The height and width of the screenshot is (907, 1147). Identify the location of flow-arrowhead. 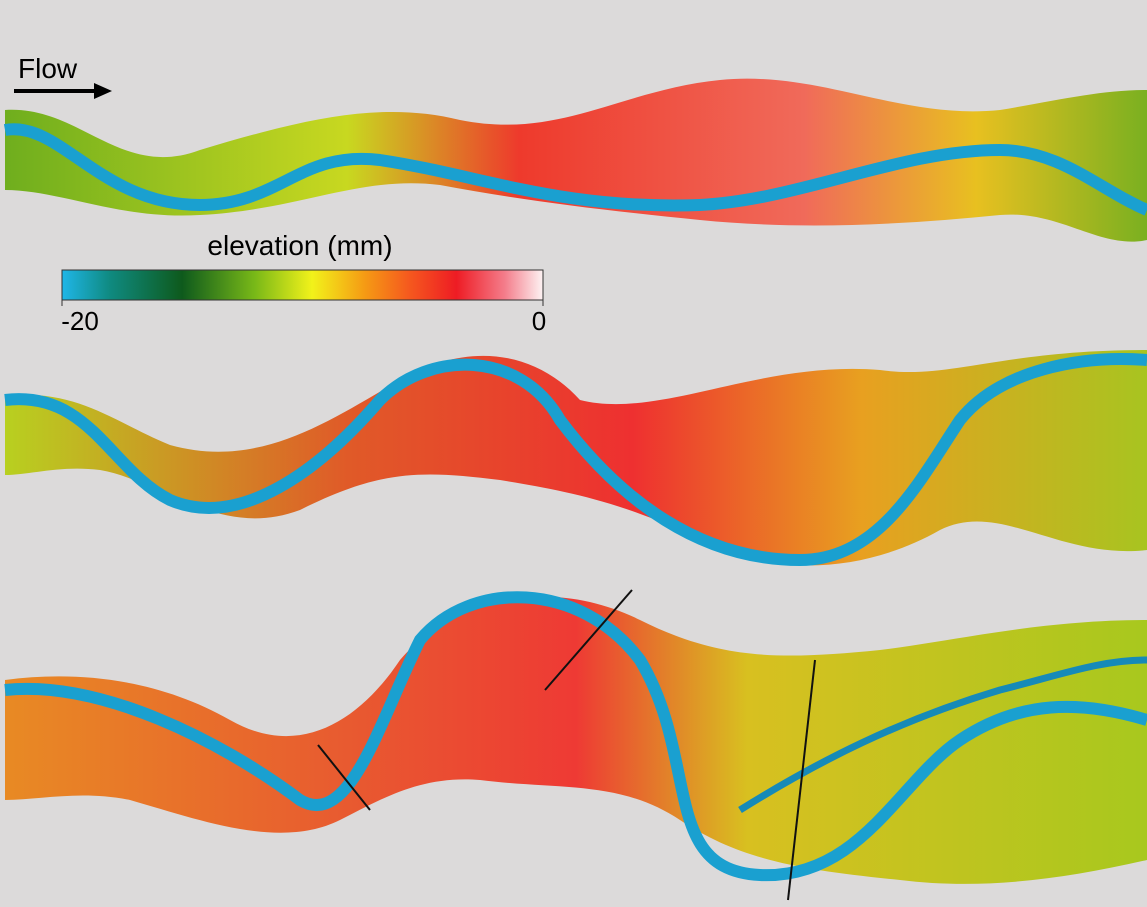
(103, 91).